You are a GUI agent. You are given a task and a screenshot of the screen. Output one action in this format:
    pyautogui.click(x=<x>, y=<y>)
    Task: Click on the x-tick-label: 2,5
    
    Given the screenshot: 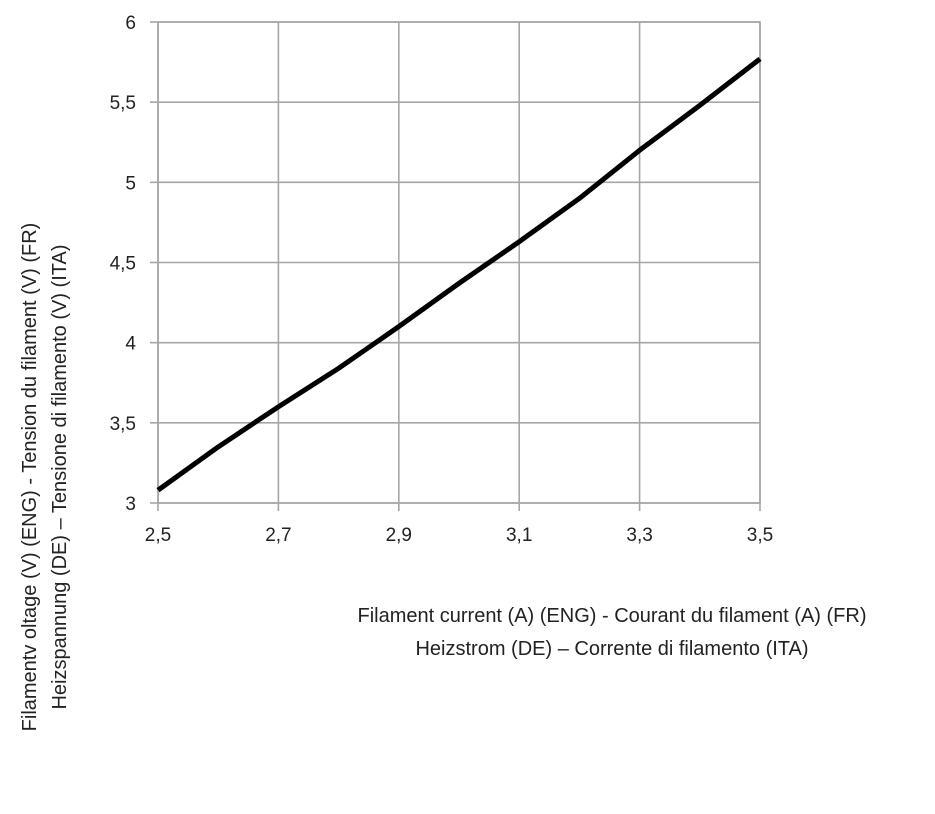 What is the action you would take?
    pyautogui.click(x=158, y=535)
    